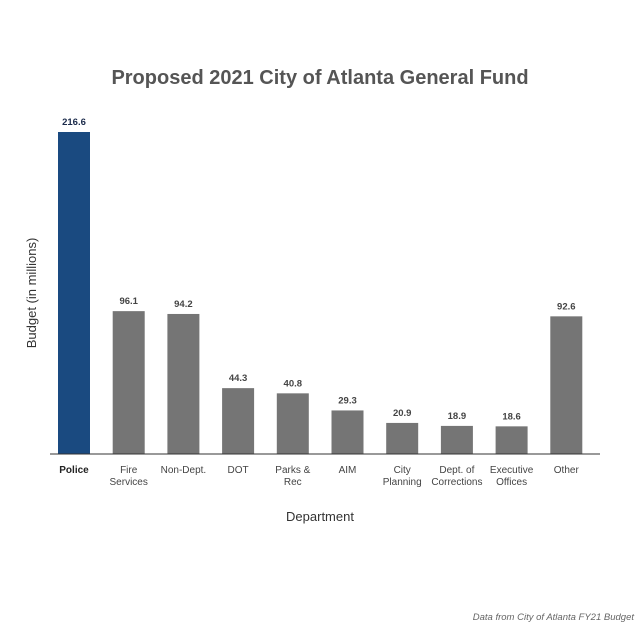 Image resolution: width=640 pixels, height=640 pixels. Describe the element at coordinates (566, 306) in the screenshot. I see `value-label-9: 92.6` at that location.